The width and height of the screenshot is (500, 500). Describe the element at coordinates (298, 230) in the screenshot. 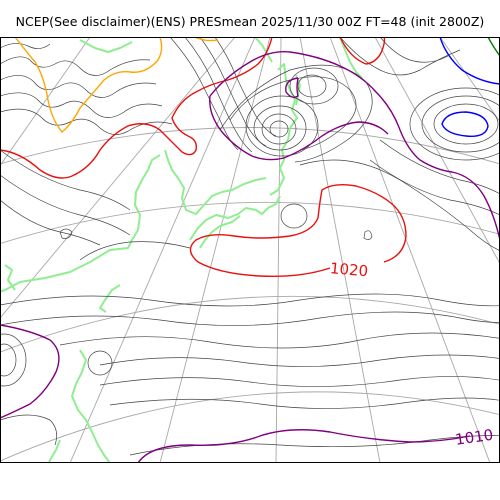

I see `contour-1020-high` at that location.